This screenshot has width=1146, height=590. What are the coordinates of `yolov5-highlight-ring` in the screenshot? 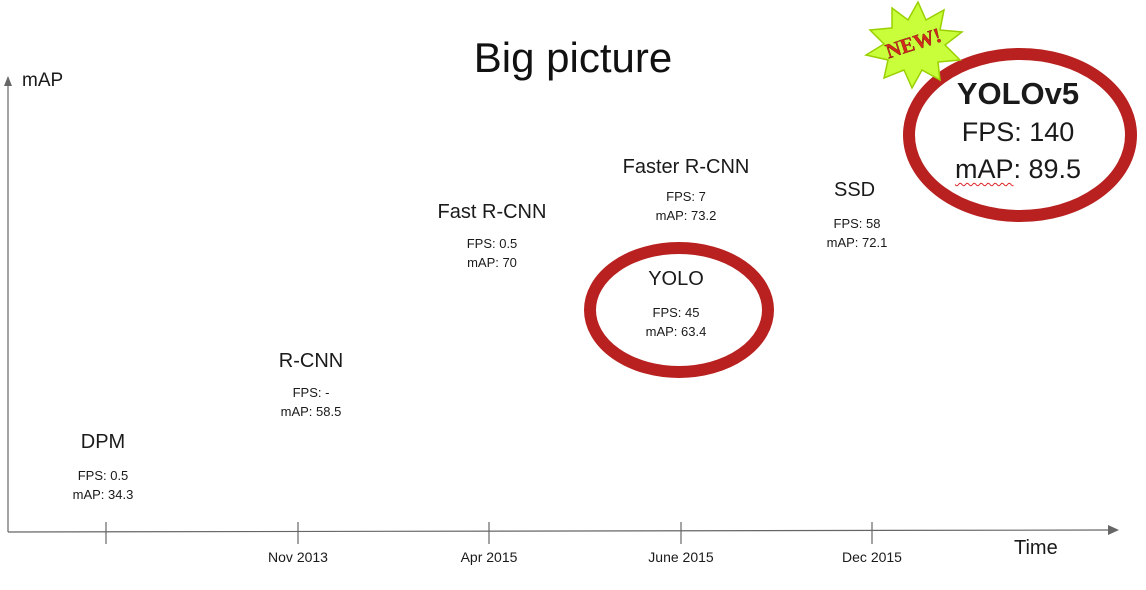 It's located at (1020, 135).